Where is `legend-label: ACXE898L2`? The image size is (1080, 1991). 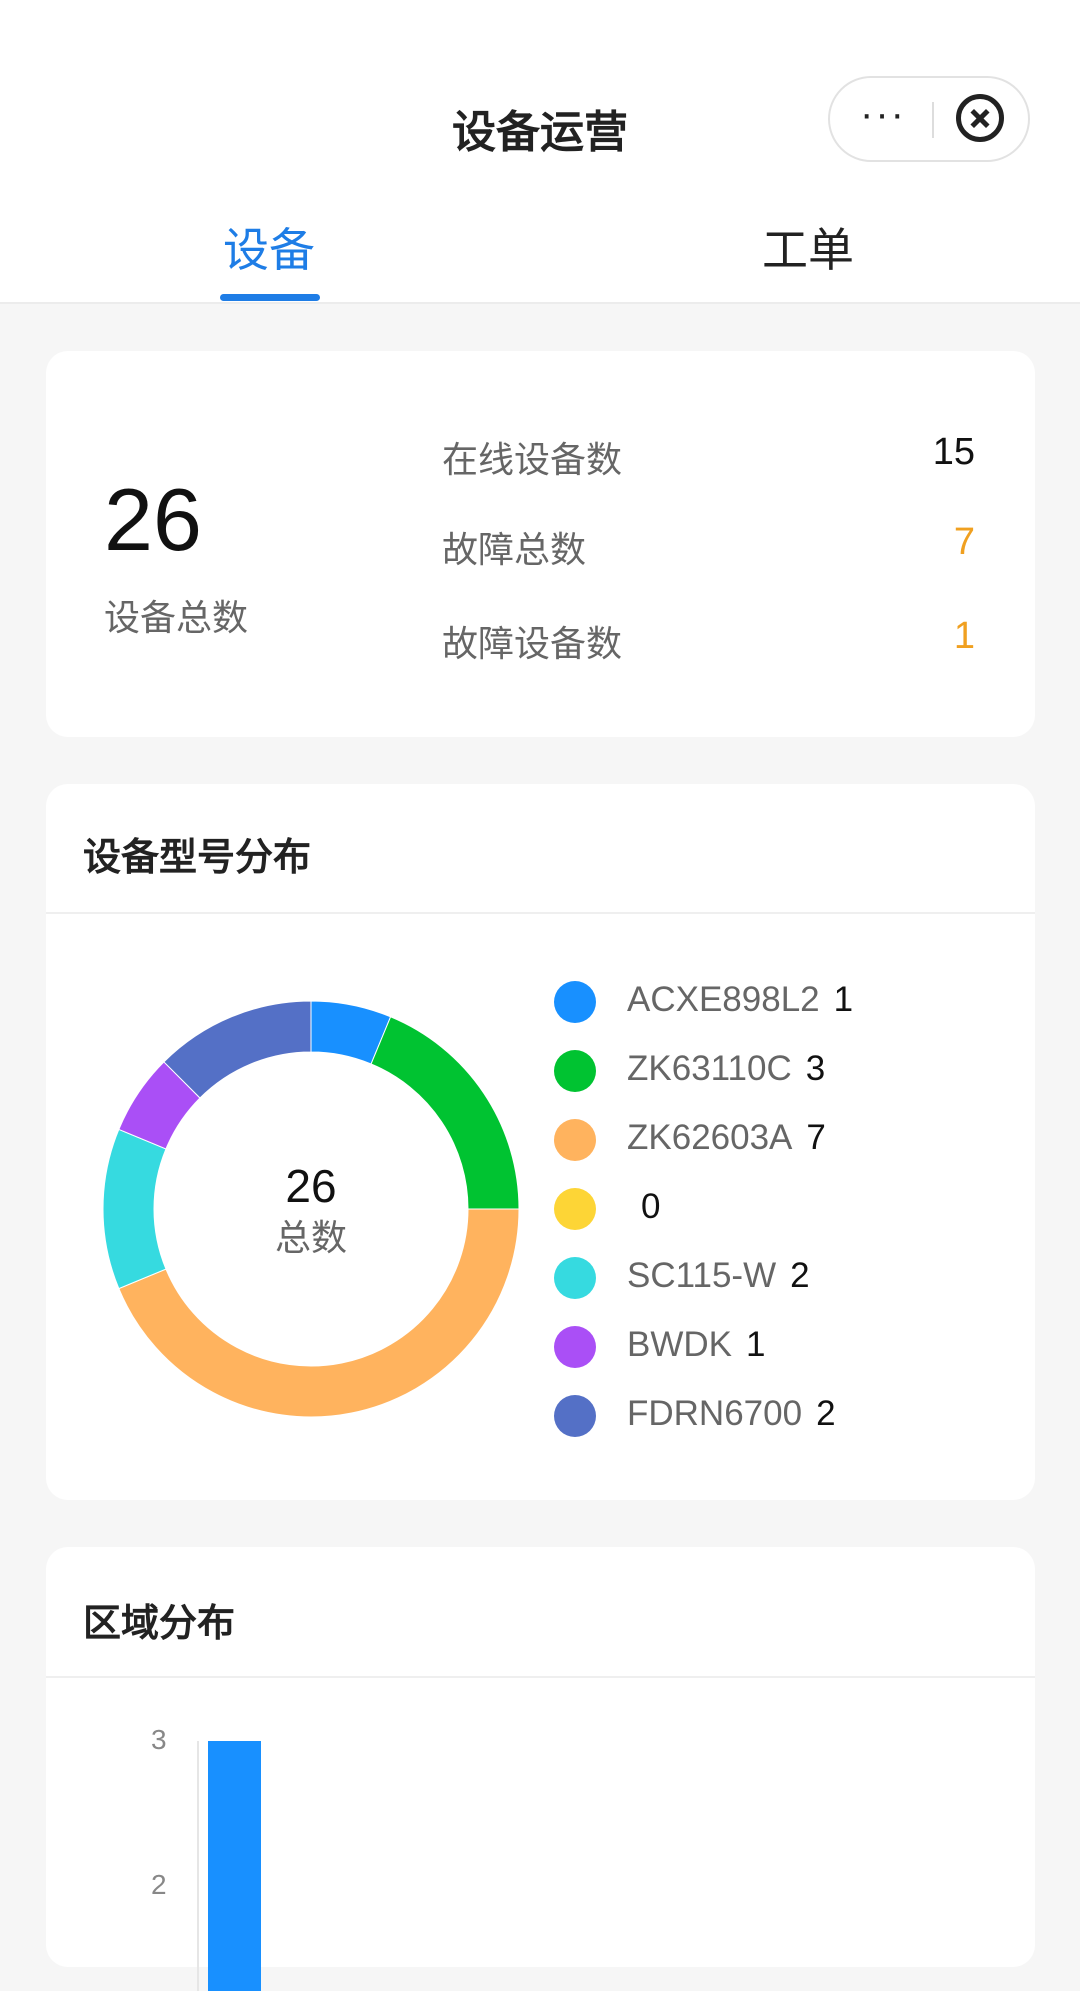
legend-label: ACXE898L2 is located at coordinates (723, 999).